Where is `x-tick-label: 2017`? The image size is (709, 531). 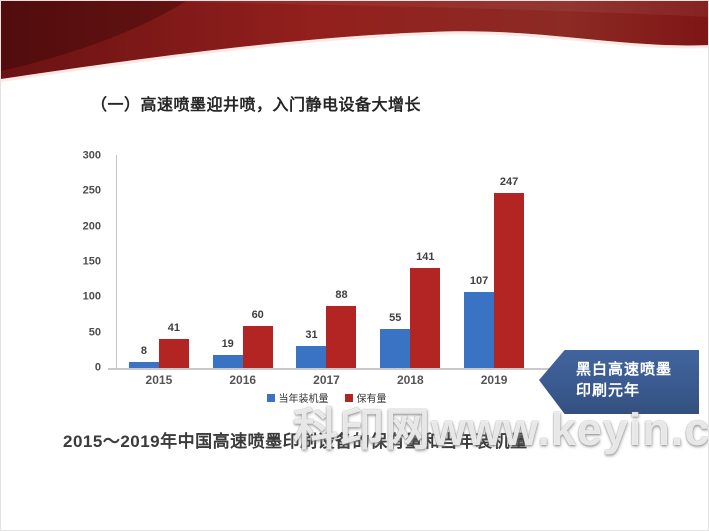
x-tick-label: 2017 is located at coordinates (326, 380).